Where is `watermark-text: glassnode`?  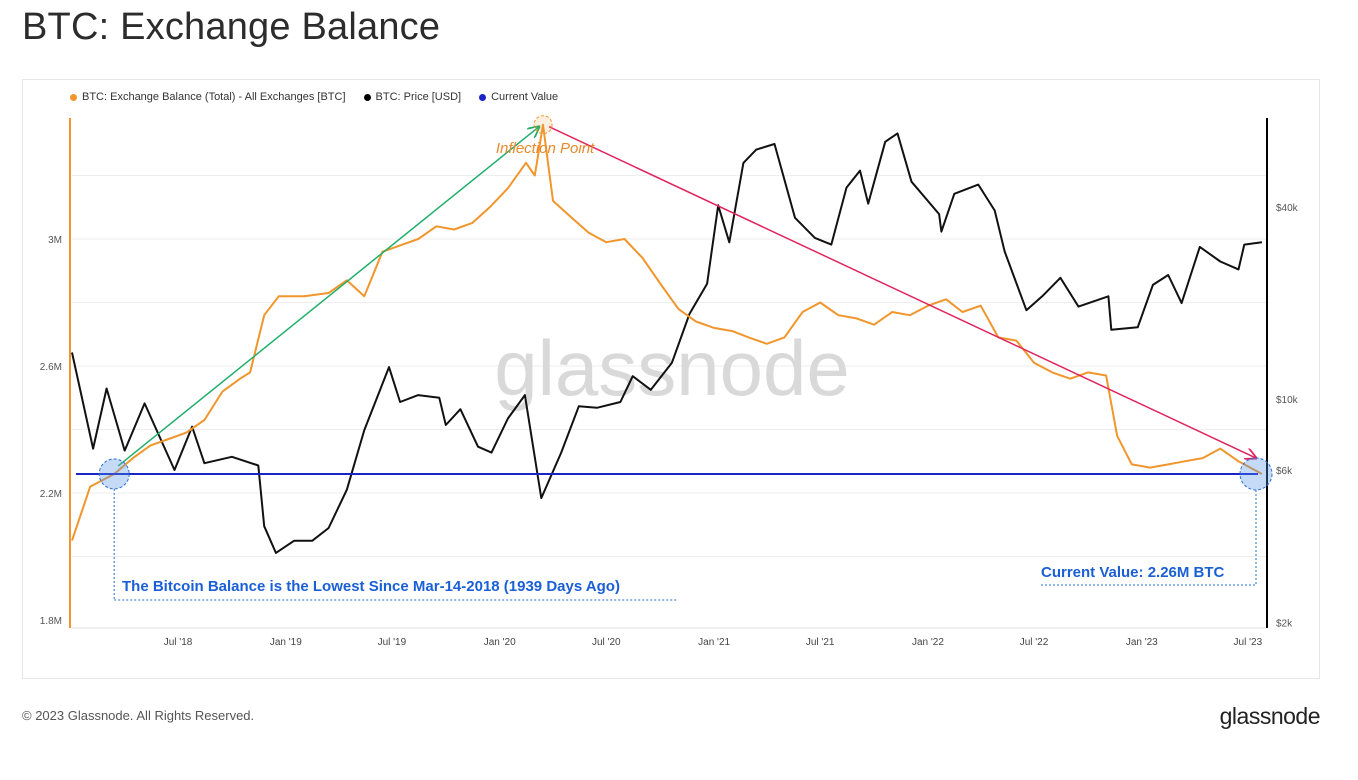 watermark-text: glassnode is located at coordinates (672, 368).